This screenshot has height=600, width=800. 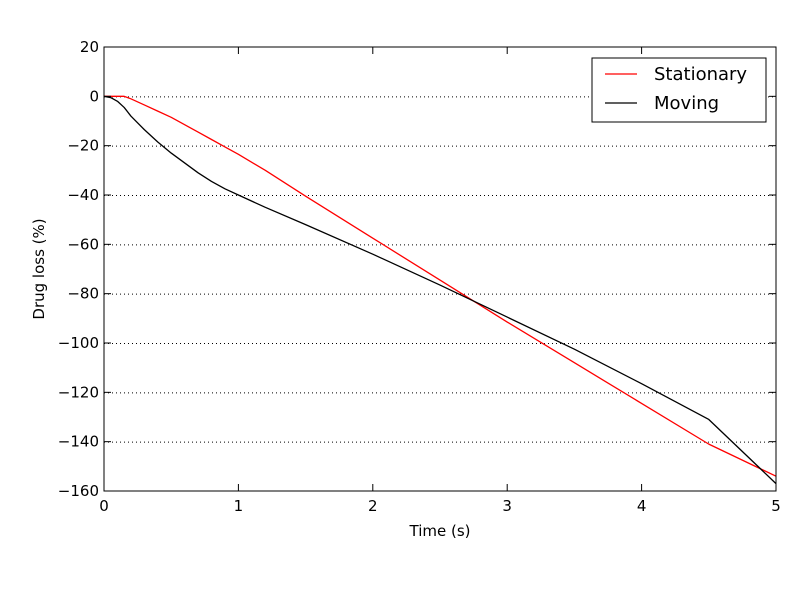 I want to click on legend-label-stationary: Stationary, so click(x=700, y=74).